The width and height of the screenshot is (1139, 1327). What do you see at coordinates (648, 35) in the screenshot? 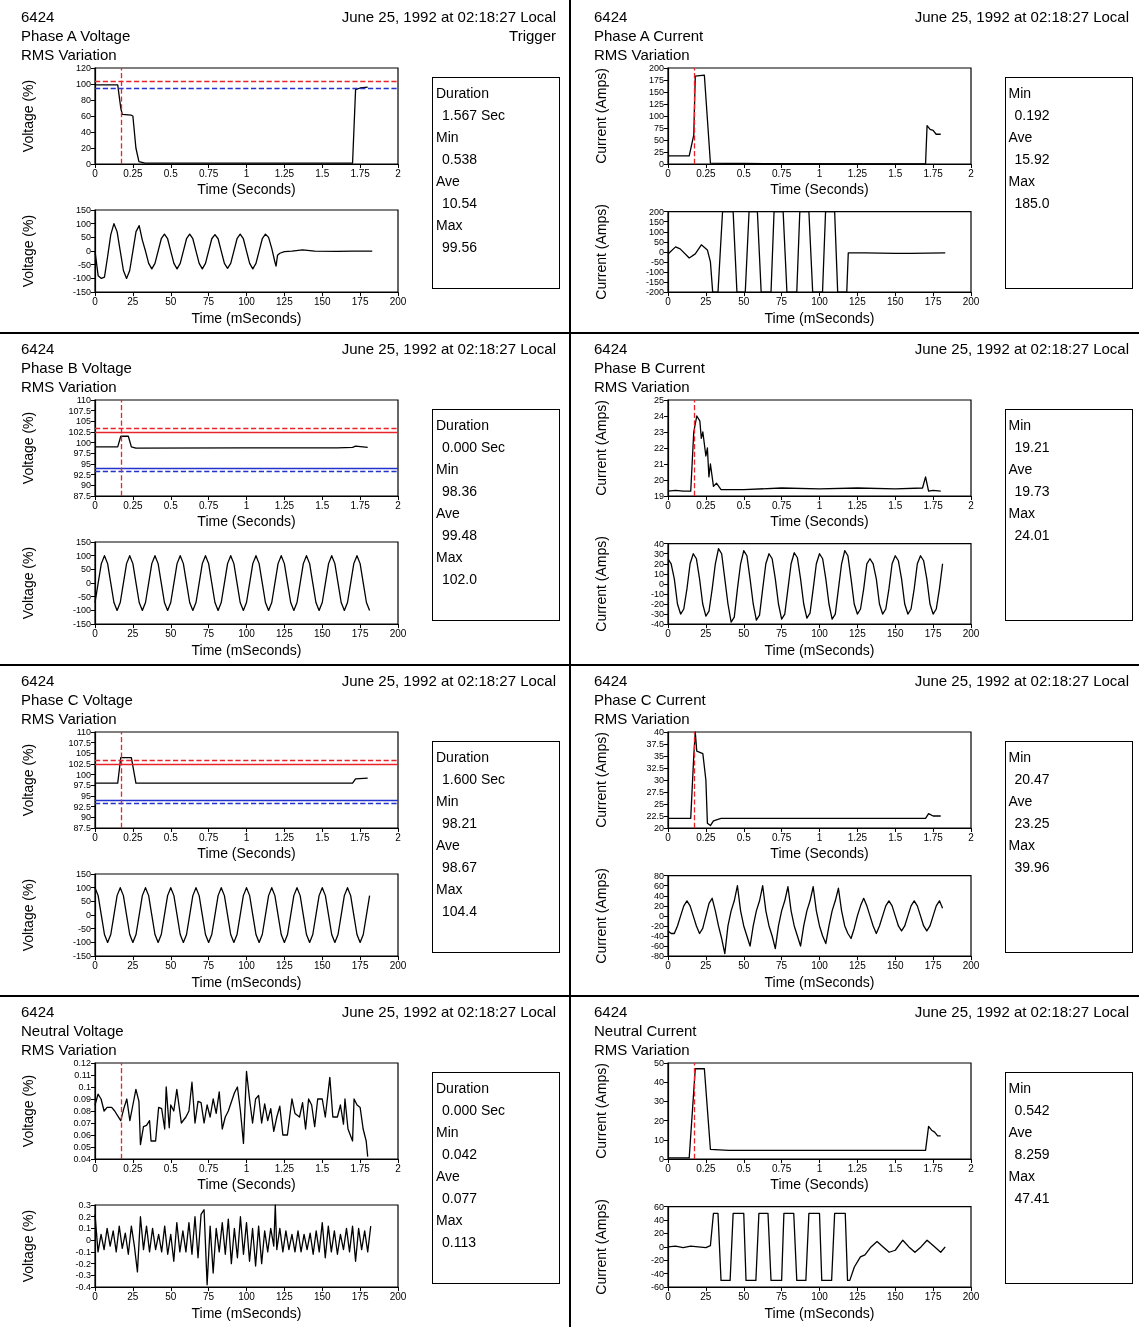
I see `chart-title: Phase A Current` at bounding box center [648, 35].